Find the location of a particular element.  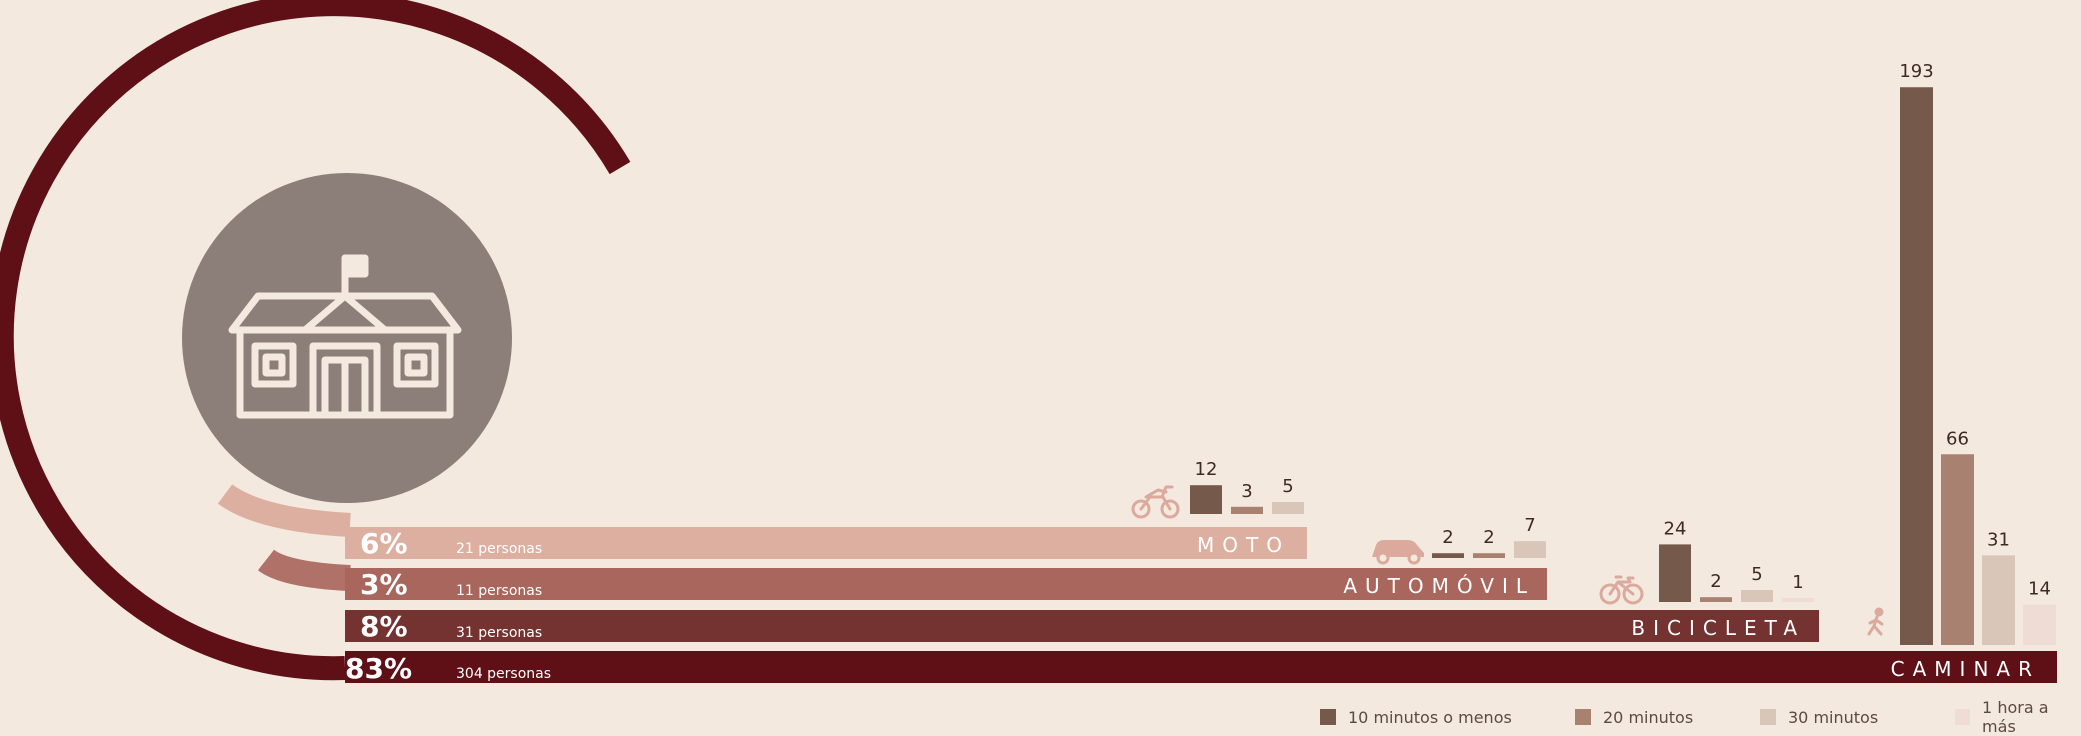

caminar-bar is located at coordinates (1201, 667).